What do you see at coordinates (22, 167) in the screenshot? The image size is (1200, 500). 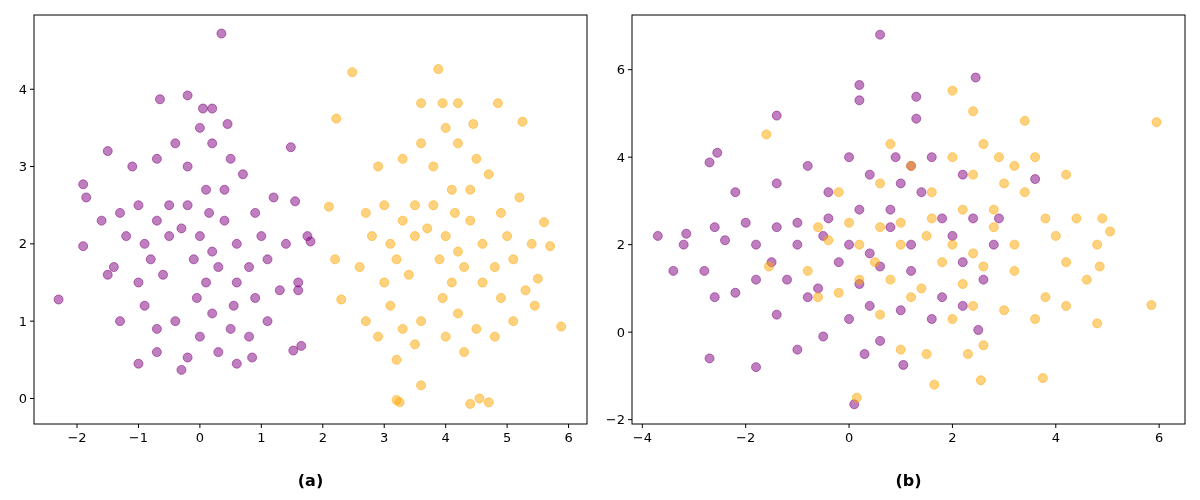 I see `y-tick-label: 3` at bounding box center [22, 167].